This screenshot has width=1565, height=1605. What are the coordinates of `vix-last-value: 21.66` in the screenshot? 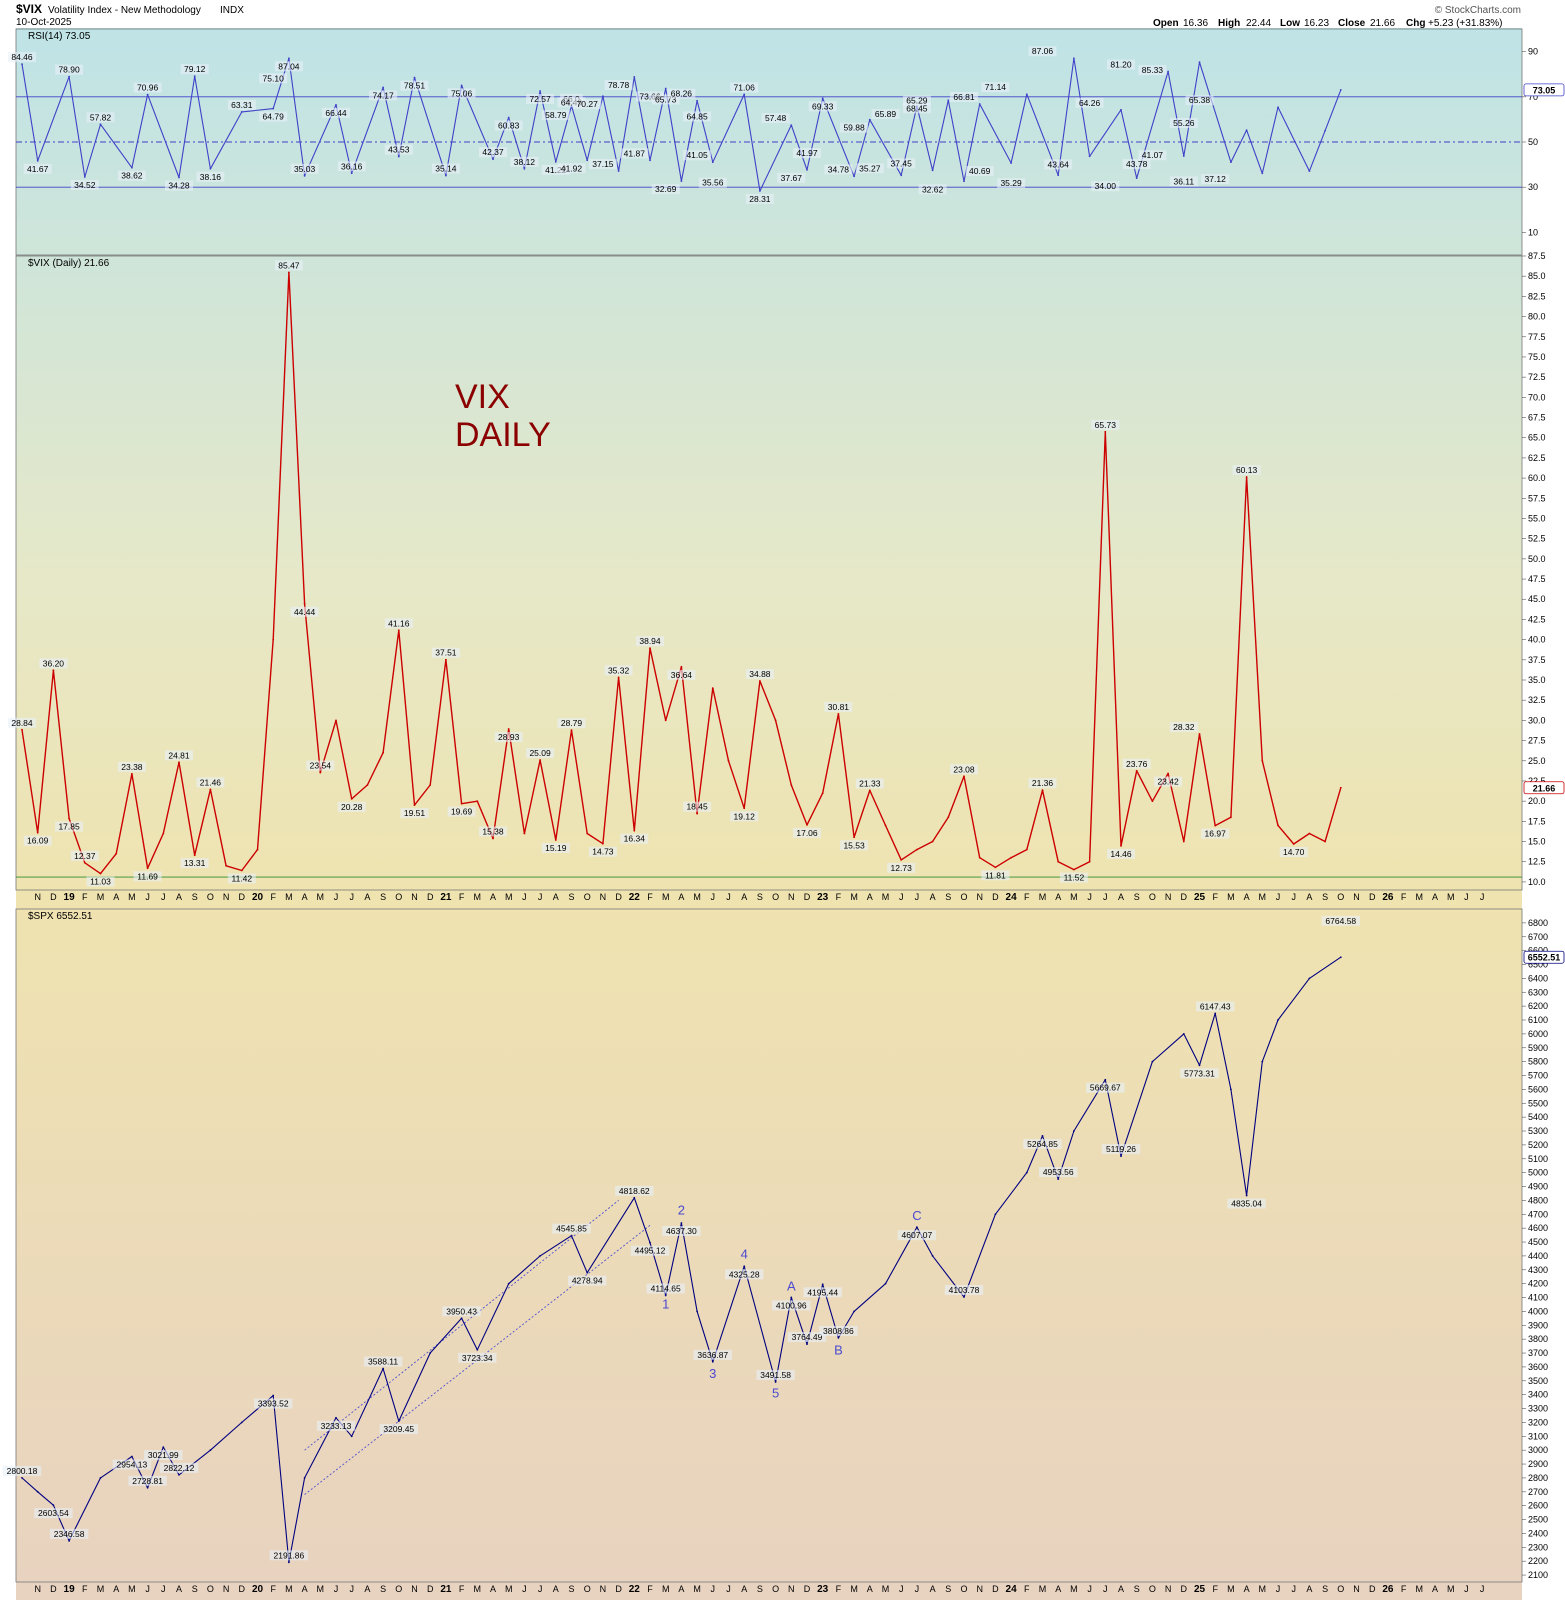 It's located at (1544, 788).